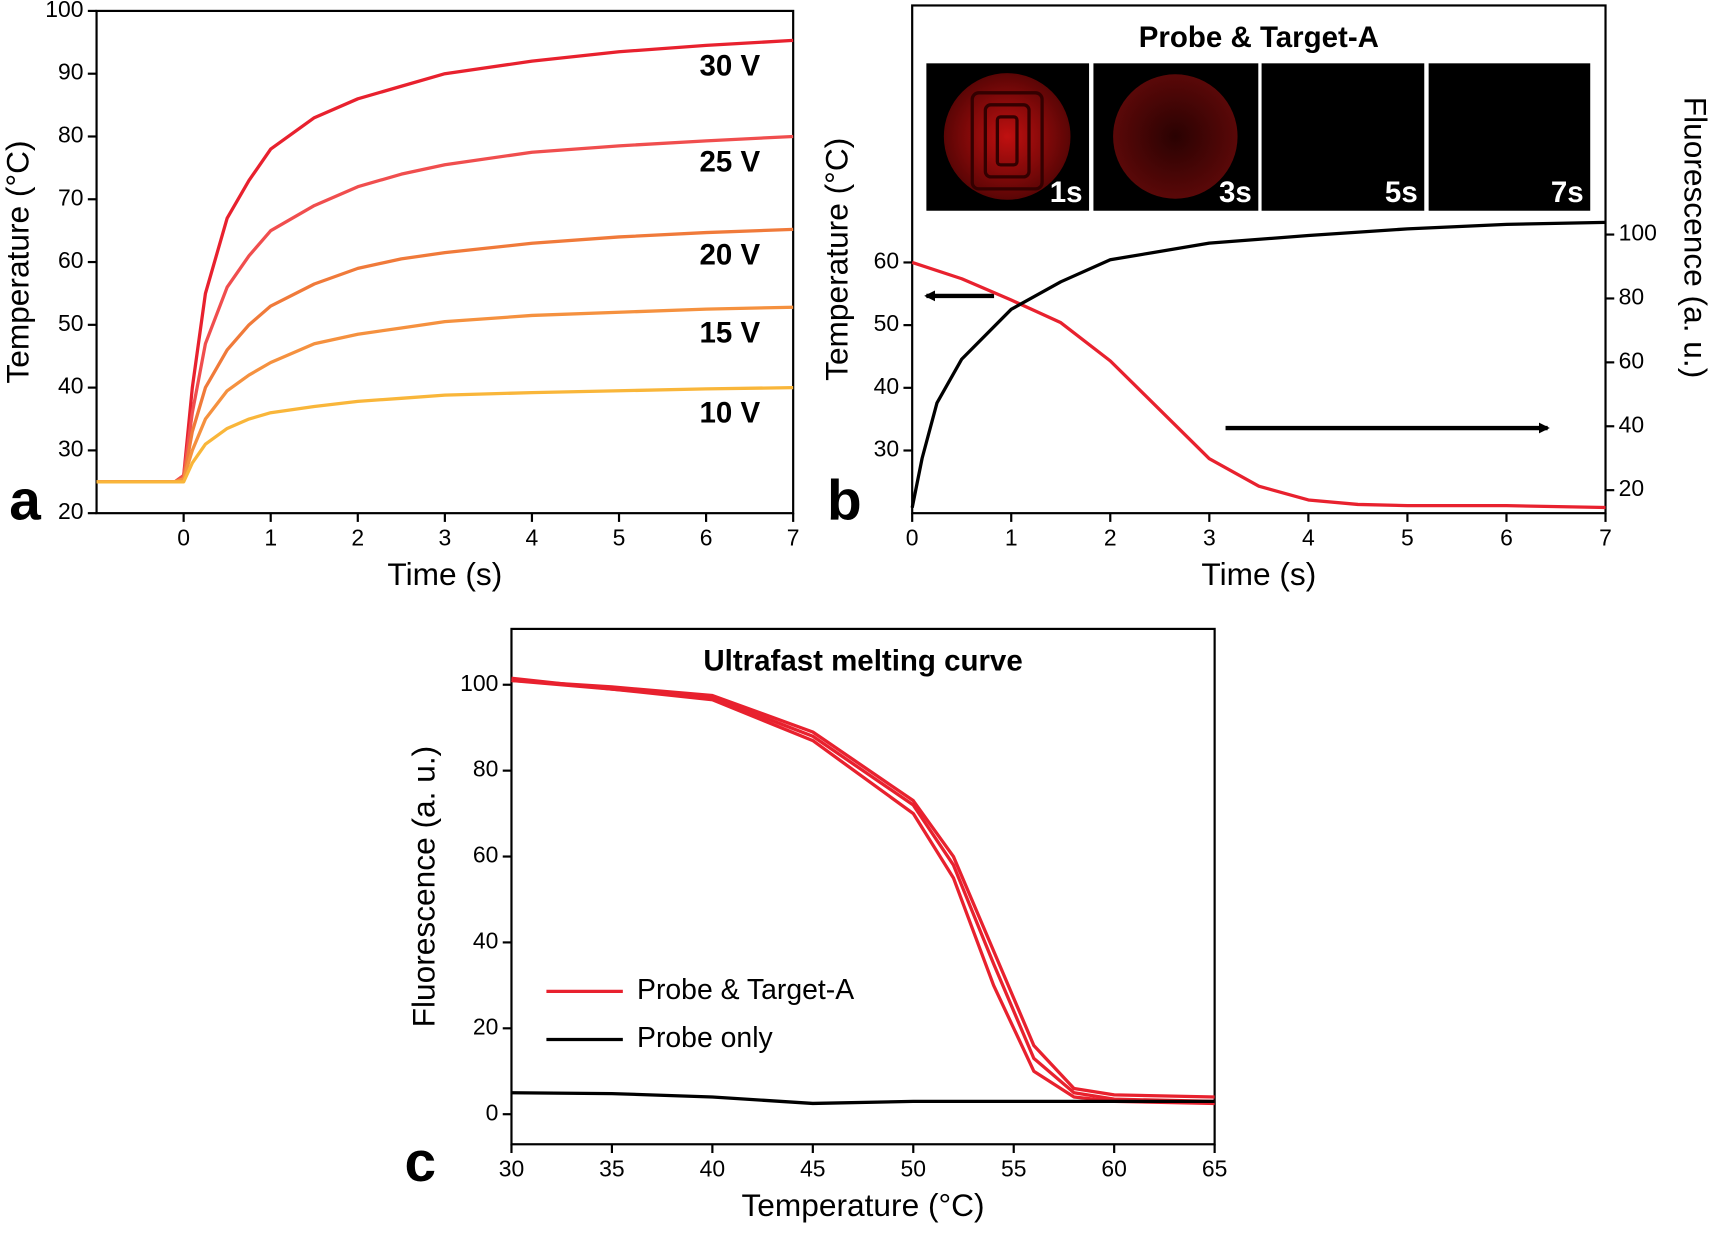 This screenshot has width=1713, height=1248. Describe the element at coordinates (1638, 233) in the screenshot. I see `y2-tick-label: 100` at that location.